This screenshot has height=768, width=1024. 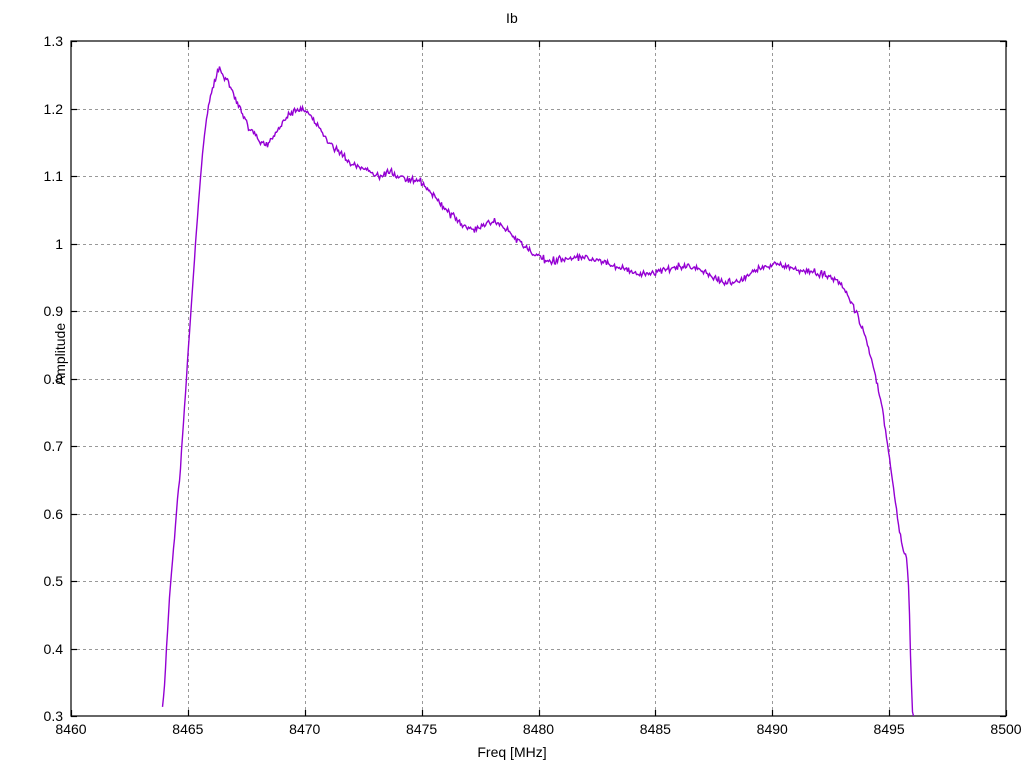 I want to click on y-tick-label: 0.9, so click(x=53, y=311).